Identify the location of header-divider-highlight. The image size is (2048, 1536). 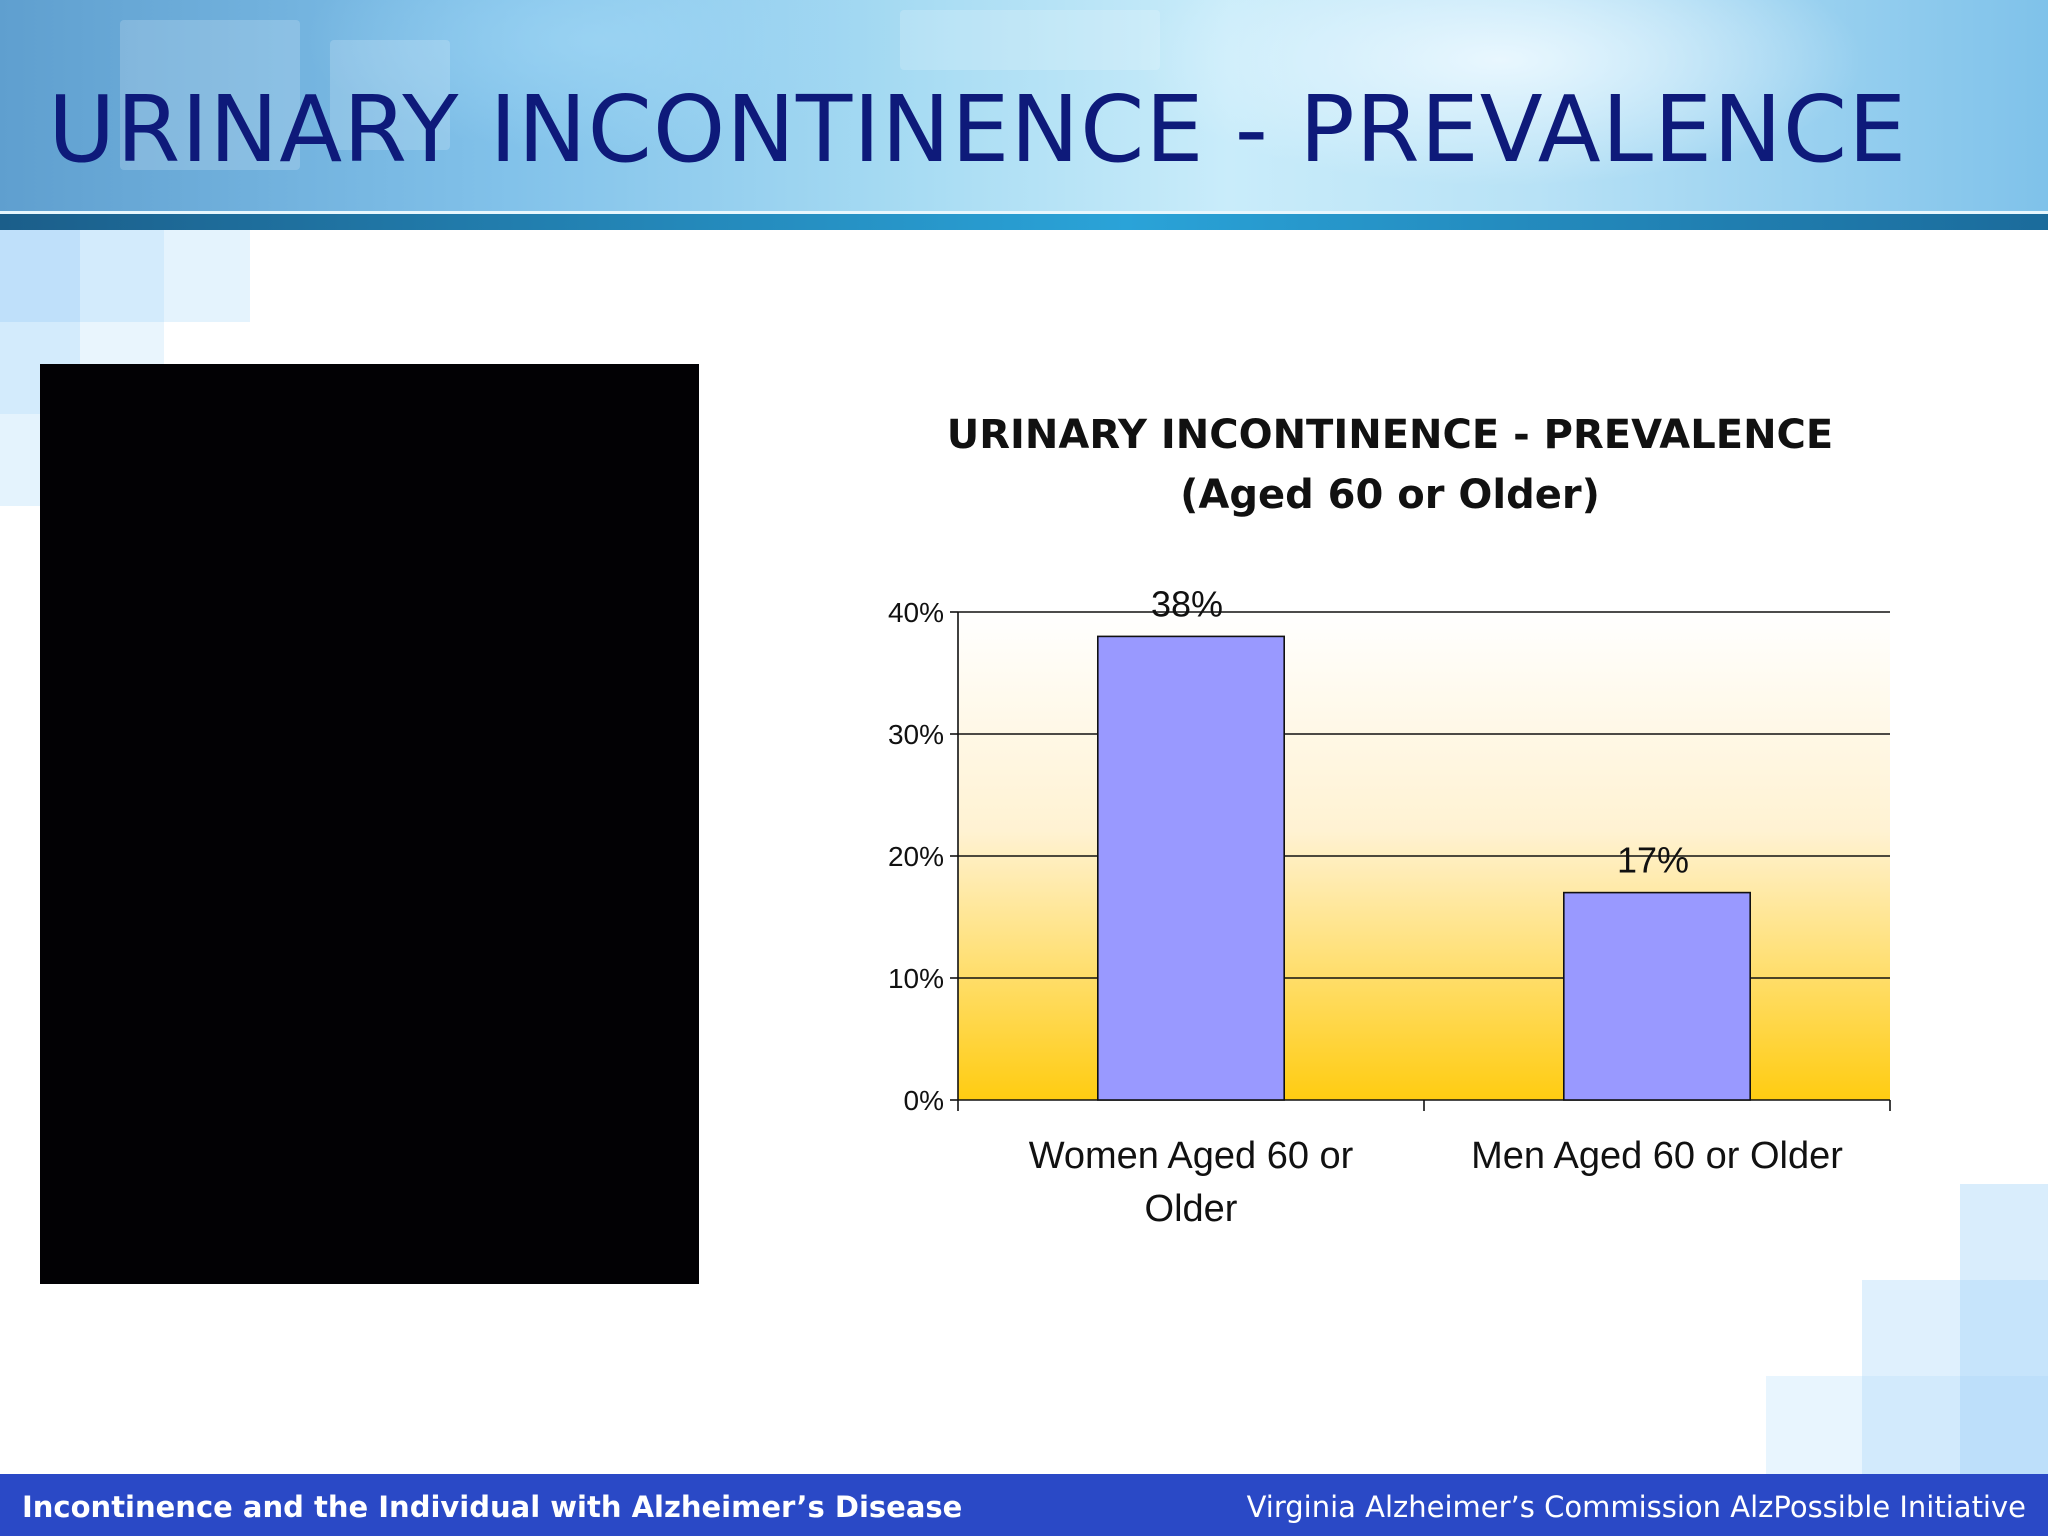
(1024, 212).